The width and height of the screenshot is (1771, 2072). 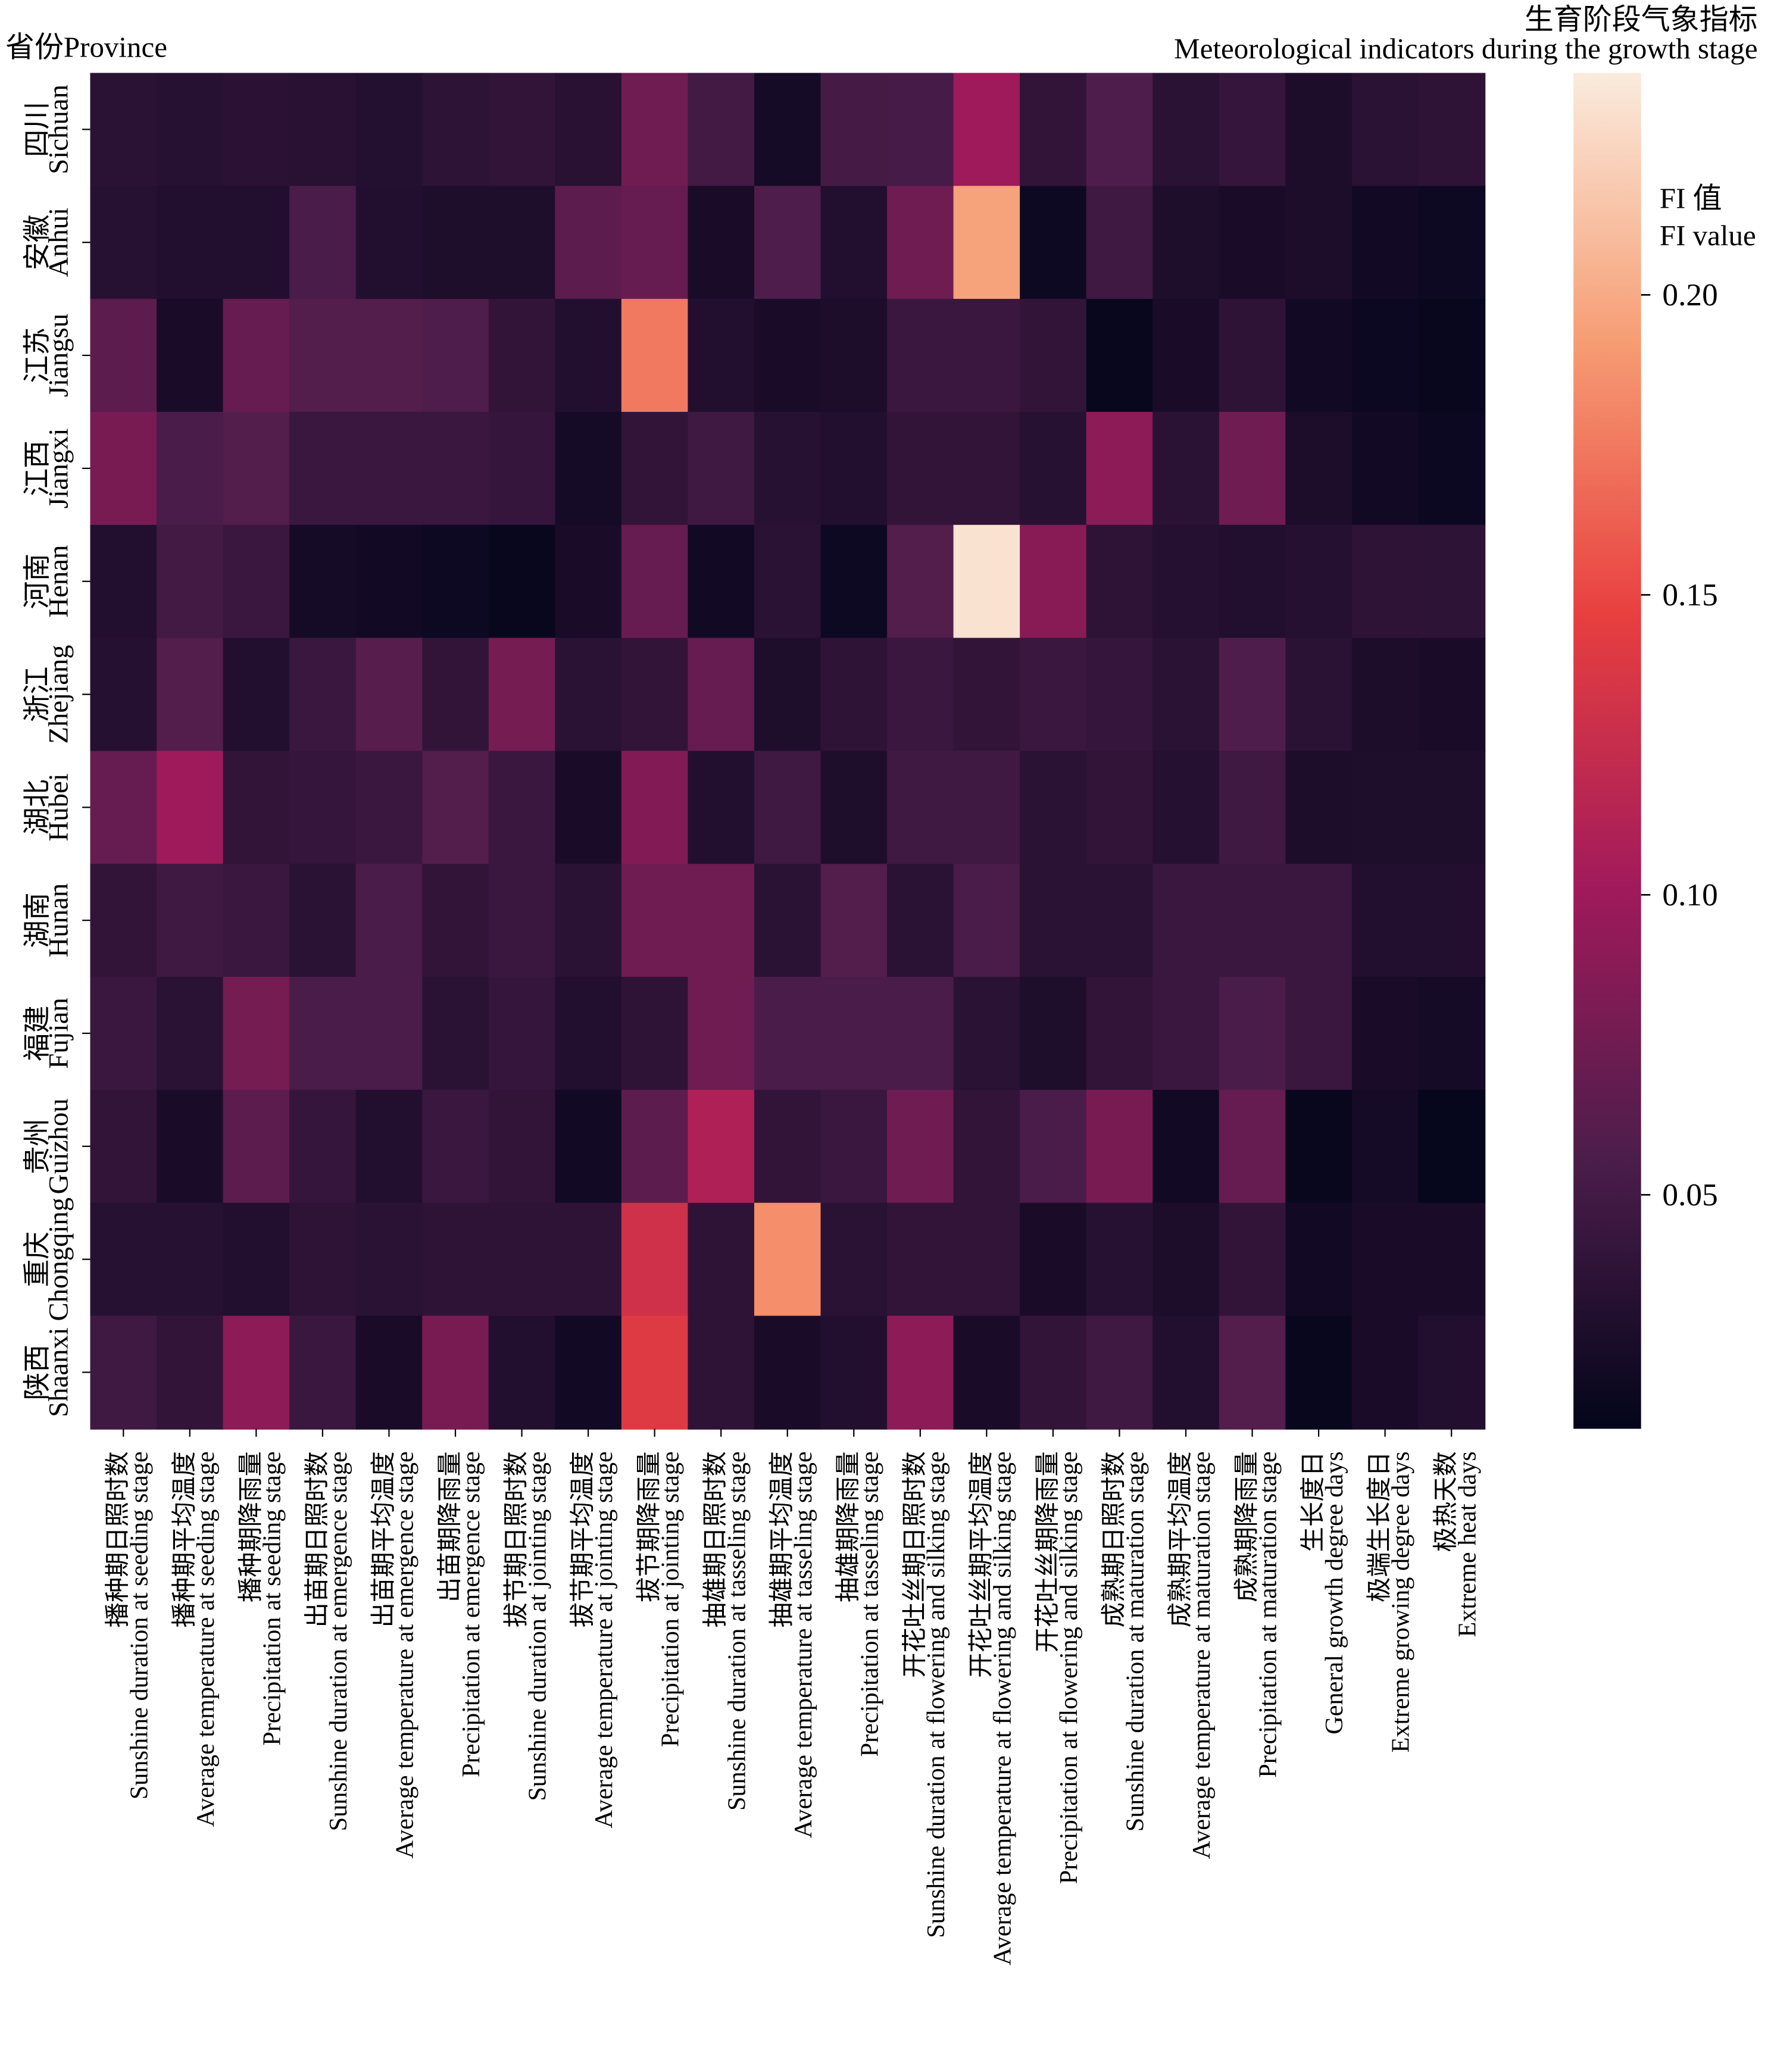 What do you see at coordinates (471, 1614) in the screenshot?
I see `x-tick-label-en: Precipitation at emergence stage` at bounding box center [471, 1614].